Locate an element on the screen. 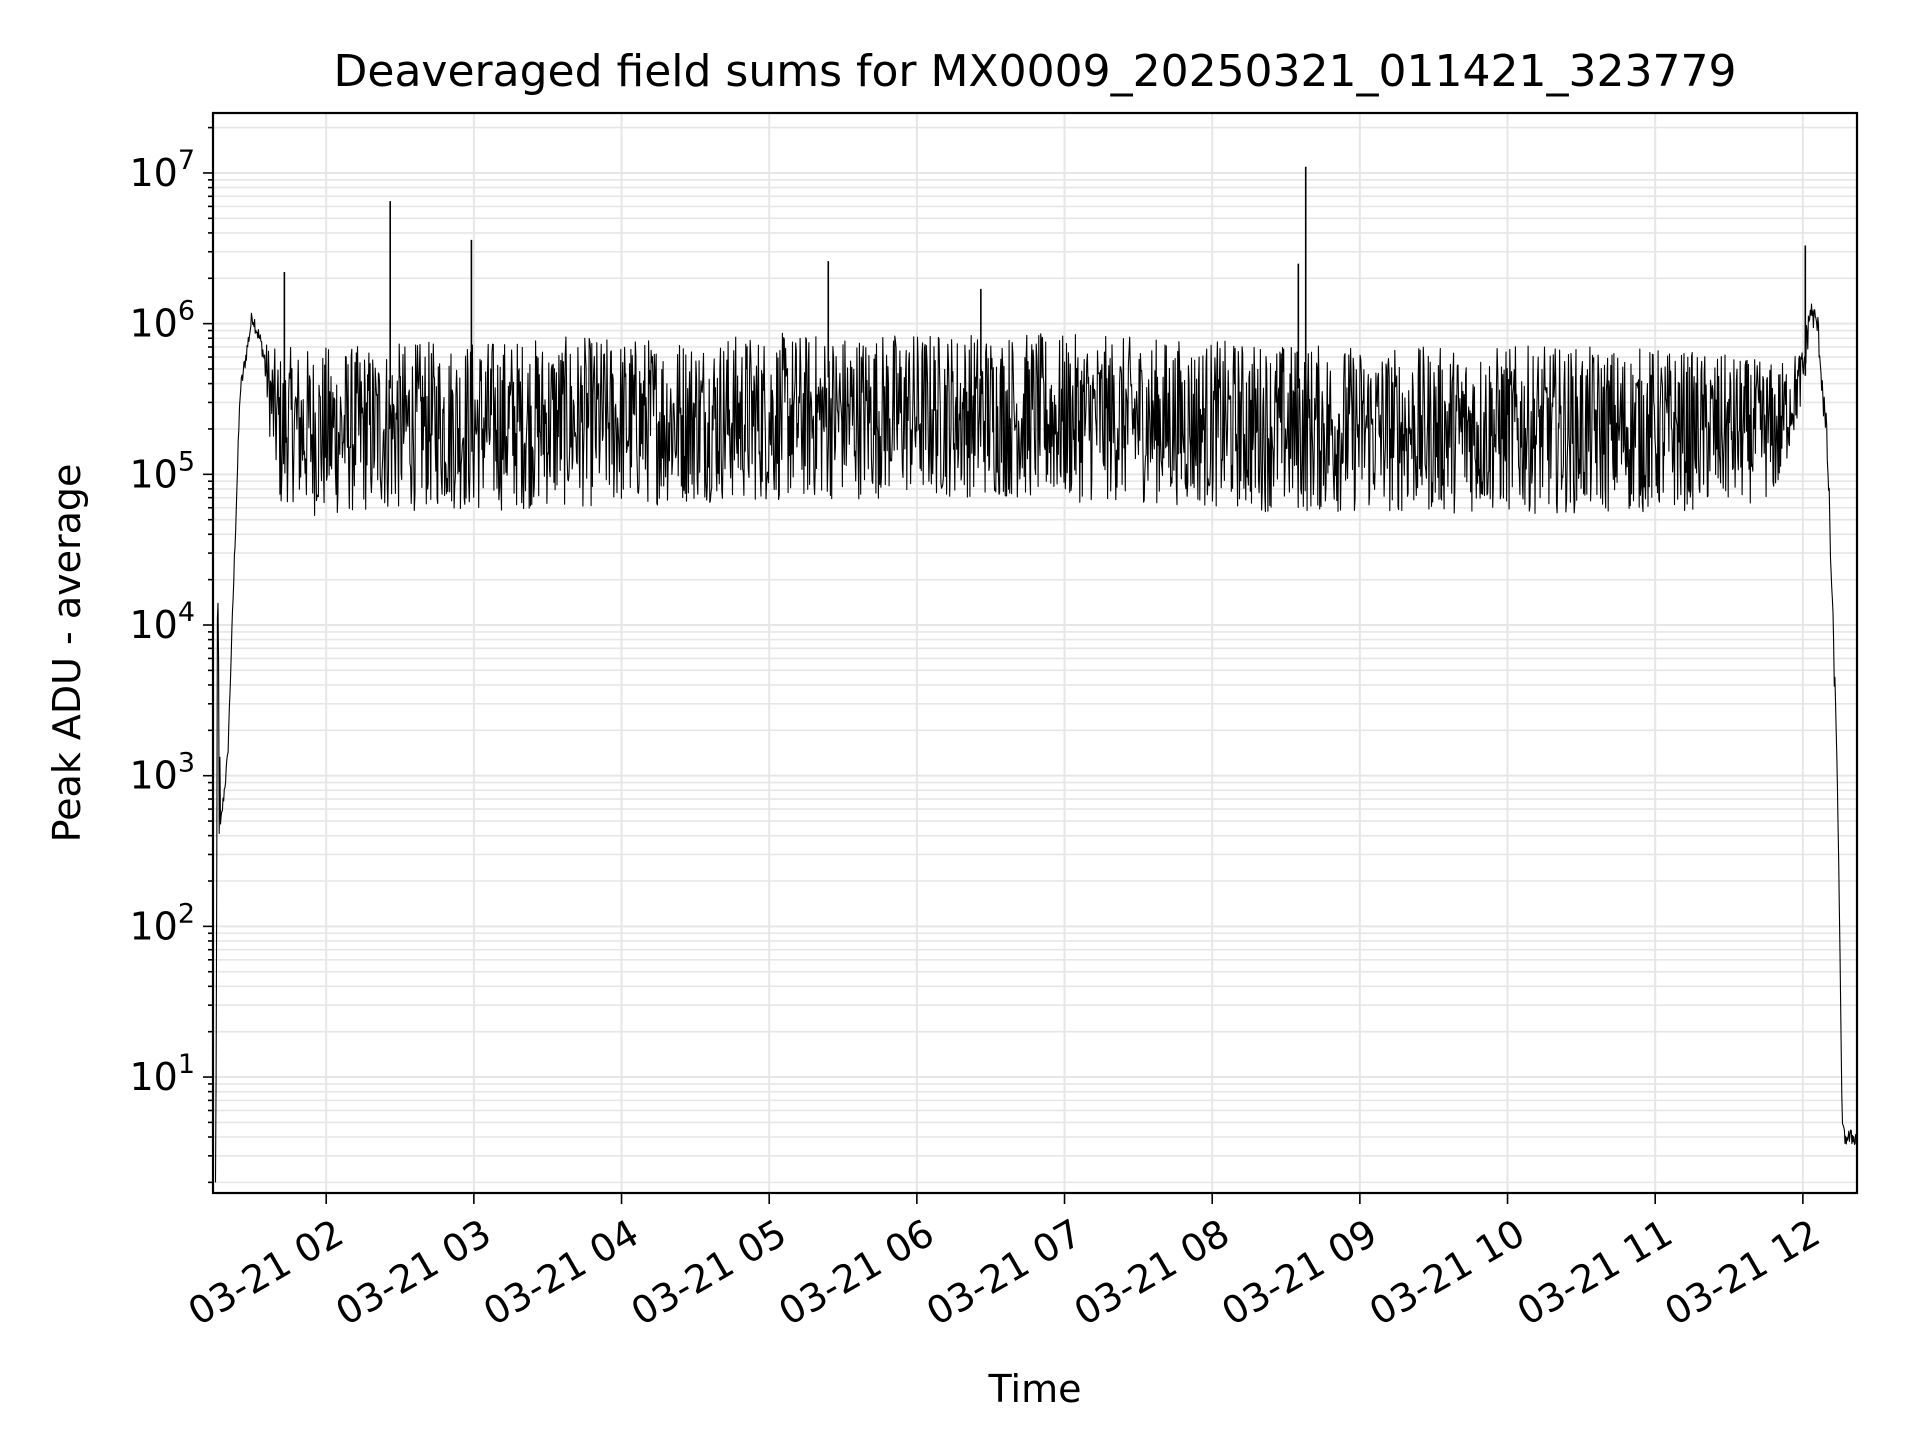 The width and height of the screenshot is (1920, 1440). x-axis-label: Time is located at coordinates (1035, 1389).